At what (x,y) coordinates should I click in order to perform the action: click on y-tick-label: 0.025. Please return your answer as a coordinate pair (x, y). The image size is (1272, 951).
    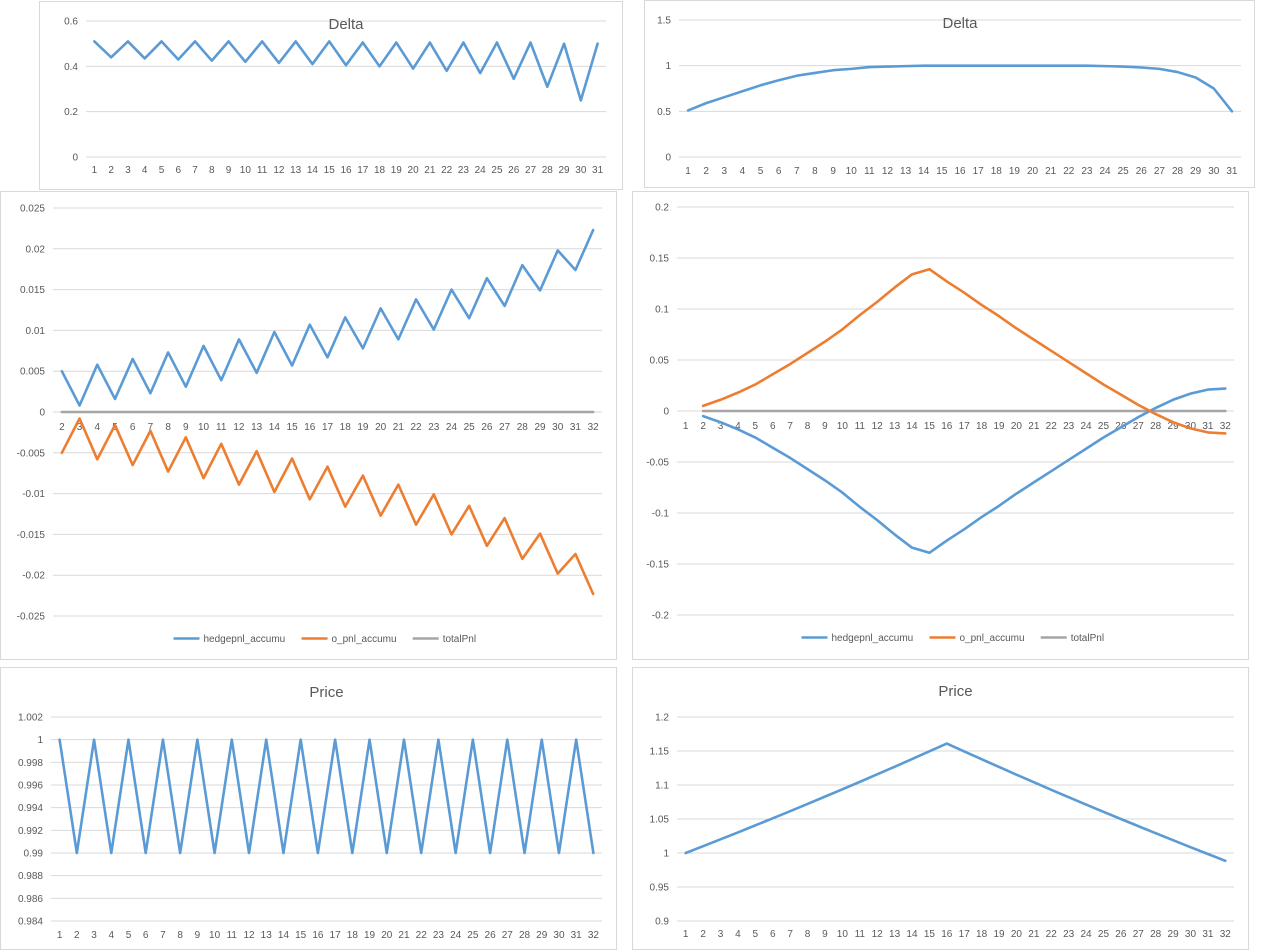
    Looking at the image, I should click on (32, 209).